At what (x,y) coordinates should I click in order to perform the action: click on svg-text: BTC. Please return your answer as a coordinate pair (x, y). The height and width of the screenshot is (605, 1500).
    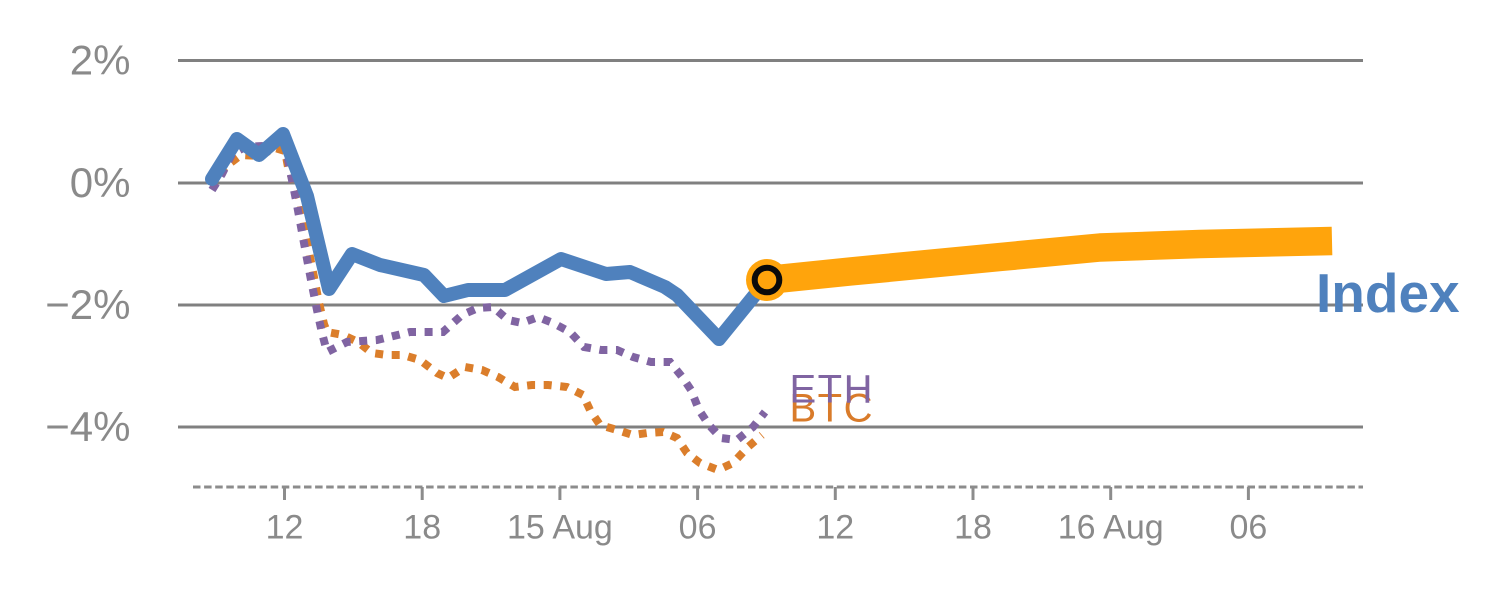
    Looking at the image, I should click on (832, 409).